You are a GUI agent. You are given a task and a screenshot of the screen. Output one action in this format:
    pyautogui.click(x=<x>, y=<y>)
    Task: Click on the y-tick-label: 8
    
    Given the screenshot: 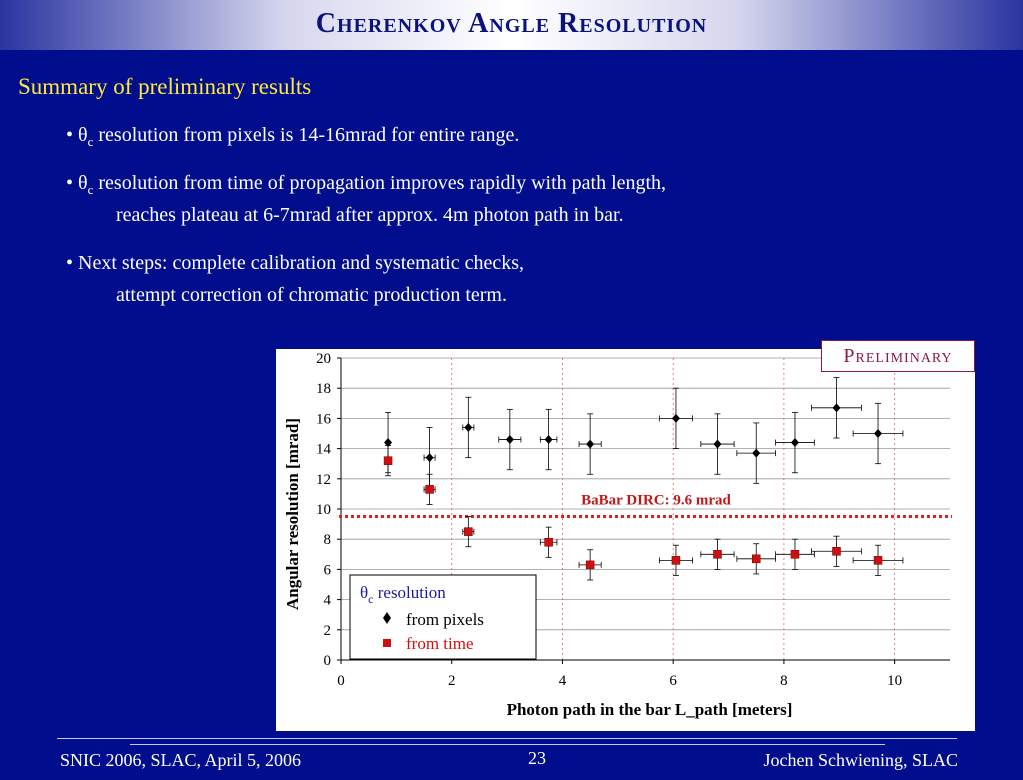 What is the action you would take?
    pyautogui.click(x=328, y=540)
    